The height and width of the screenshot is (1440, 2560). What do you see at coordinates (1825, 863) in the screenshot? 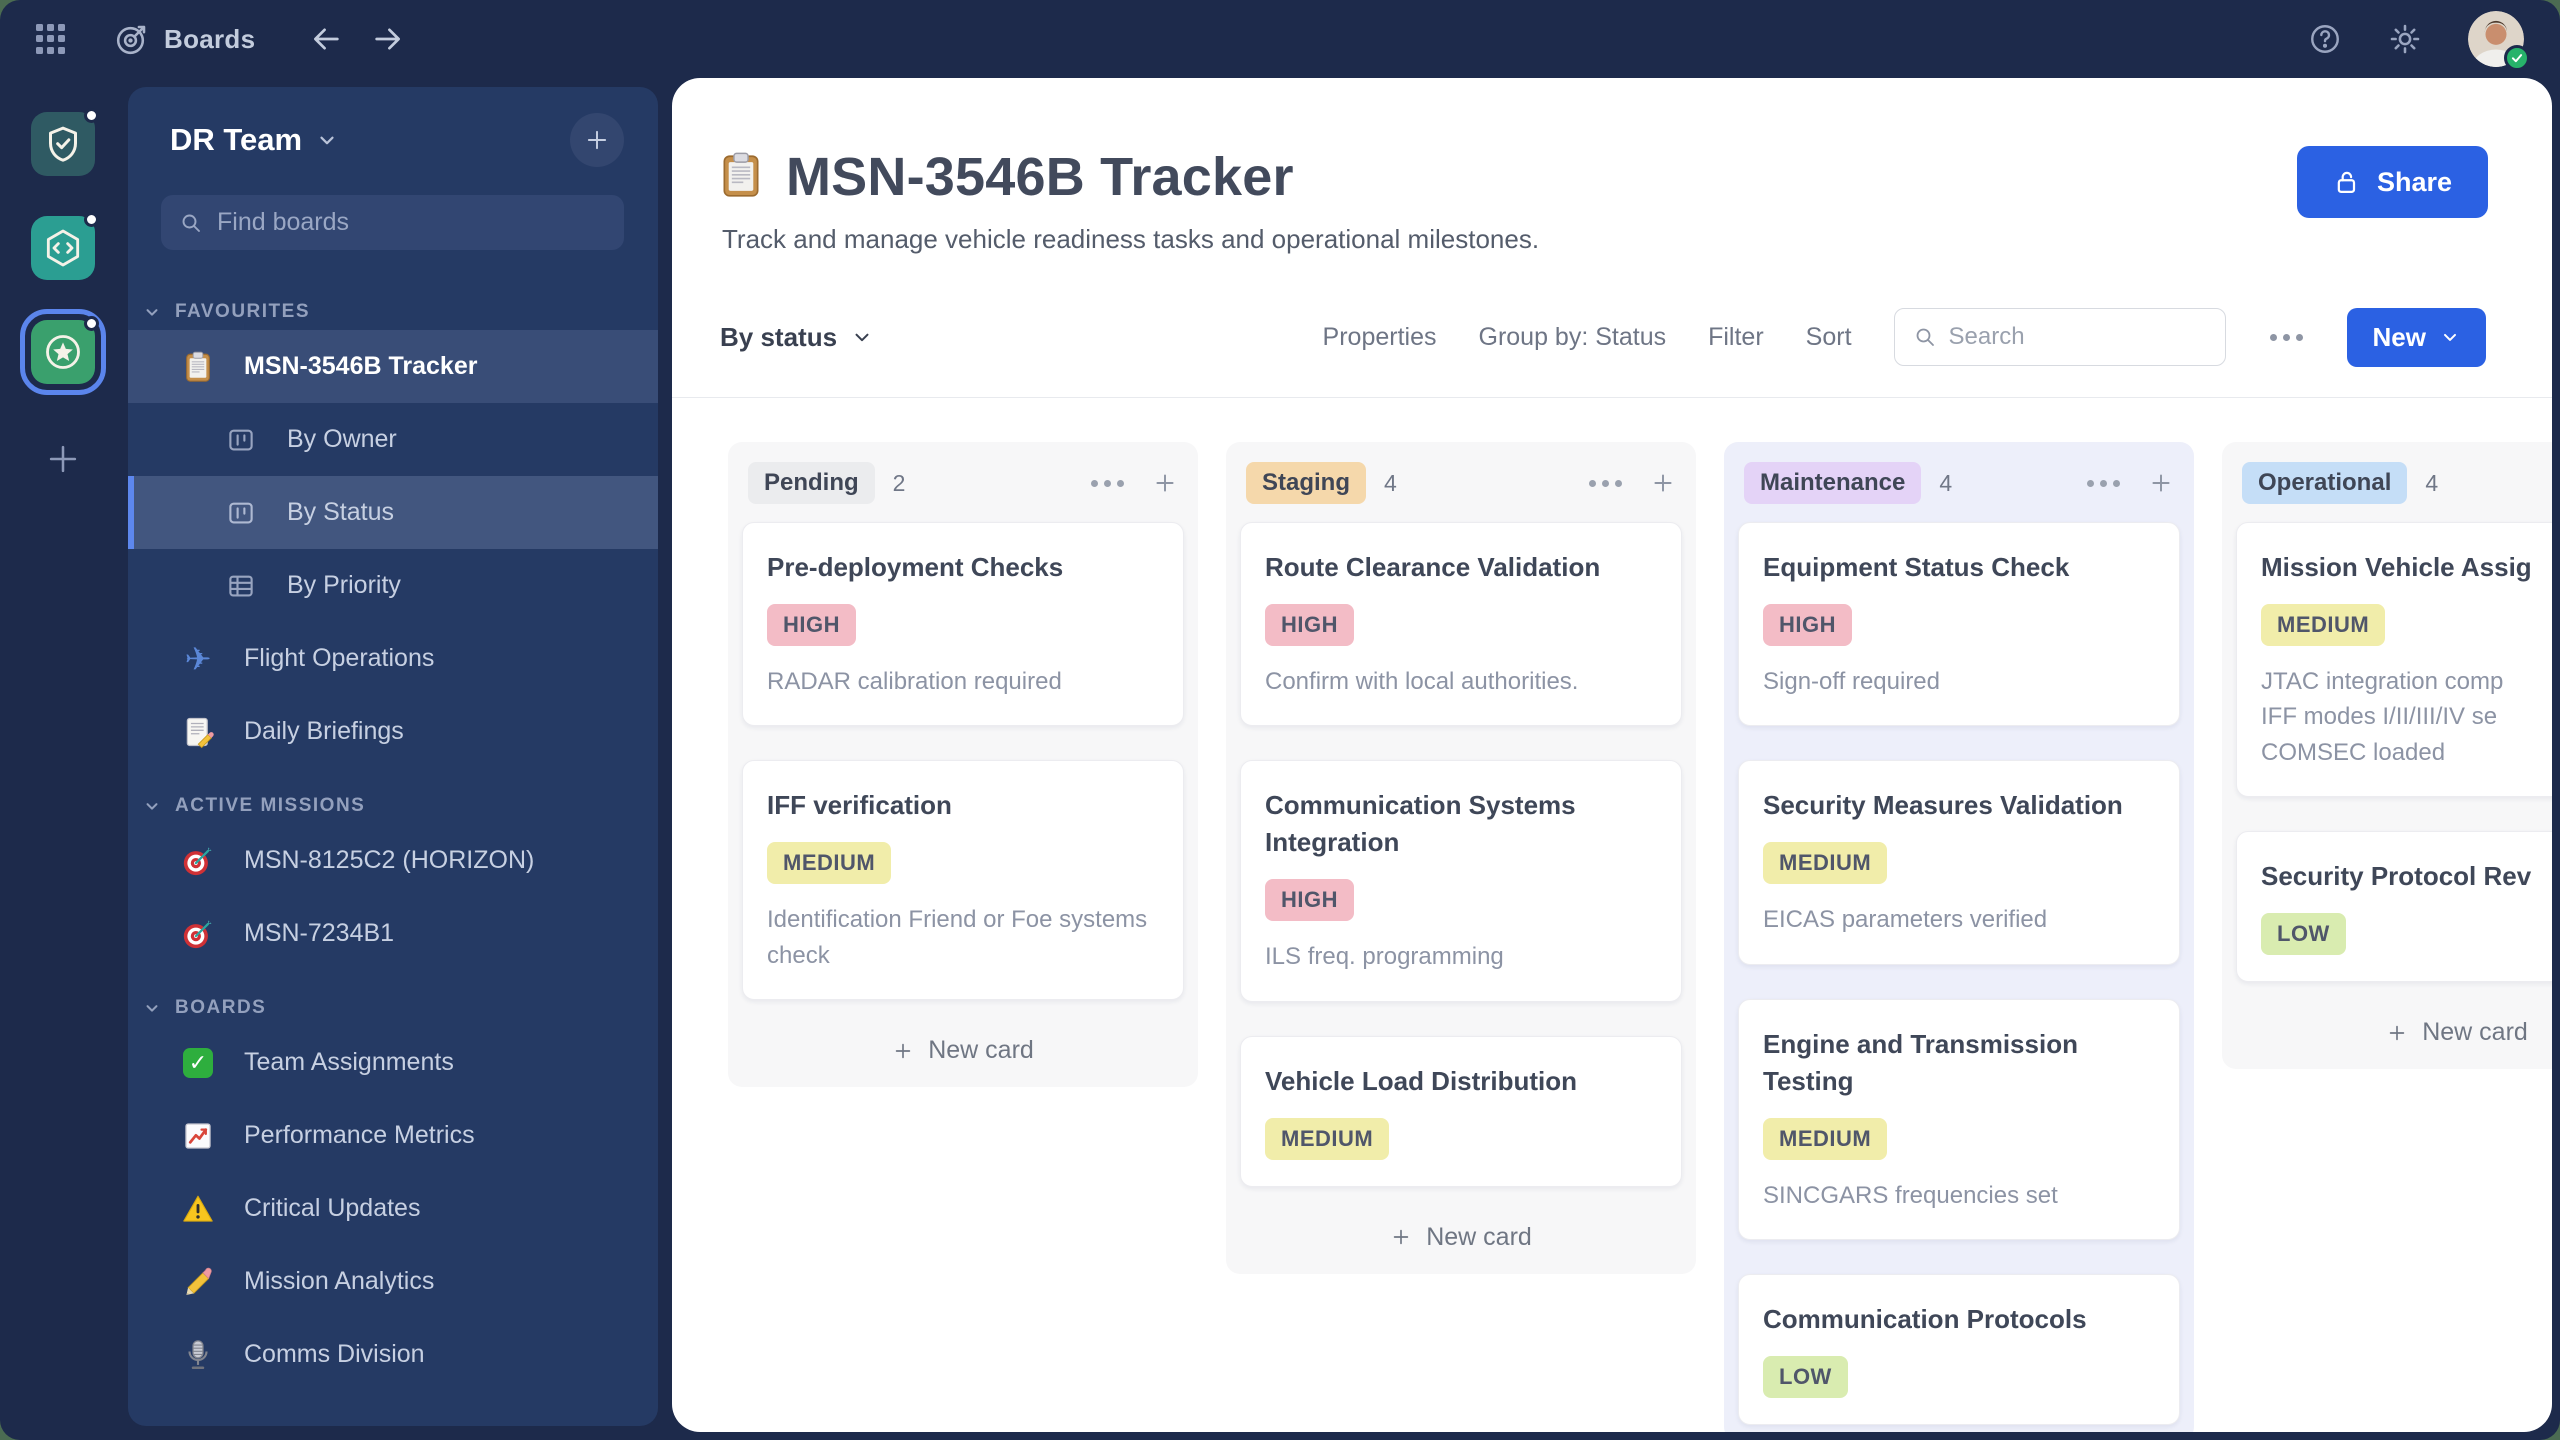
I see `priority-badge: MEDIUM` at bounding box center [1825, 863].